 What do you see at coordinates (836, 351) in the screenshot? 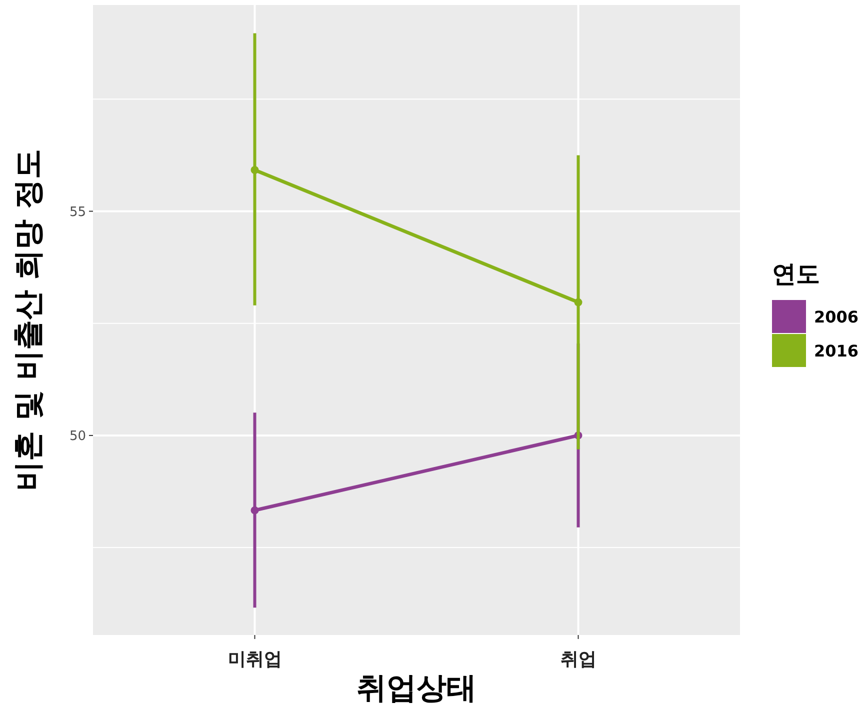
I see `legend-label: 2016` at bounding box center [836, 351].